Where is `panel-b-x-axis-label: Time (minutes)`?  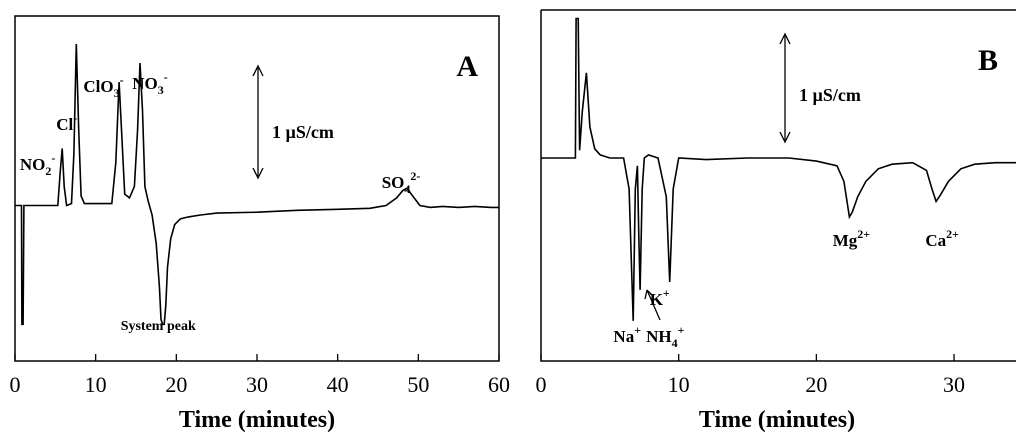 panel-b-x-axis-label: Time (minutes) is located at coordinates (777, 420).